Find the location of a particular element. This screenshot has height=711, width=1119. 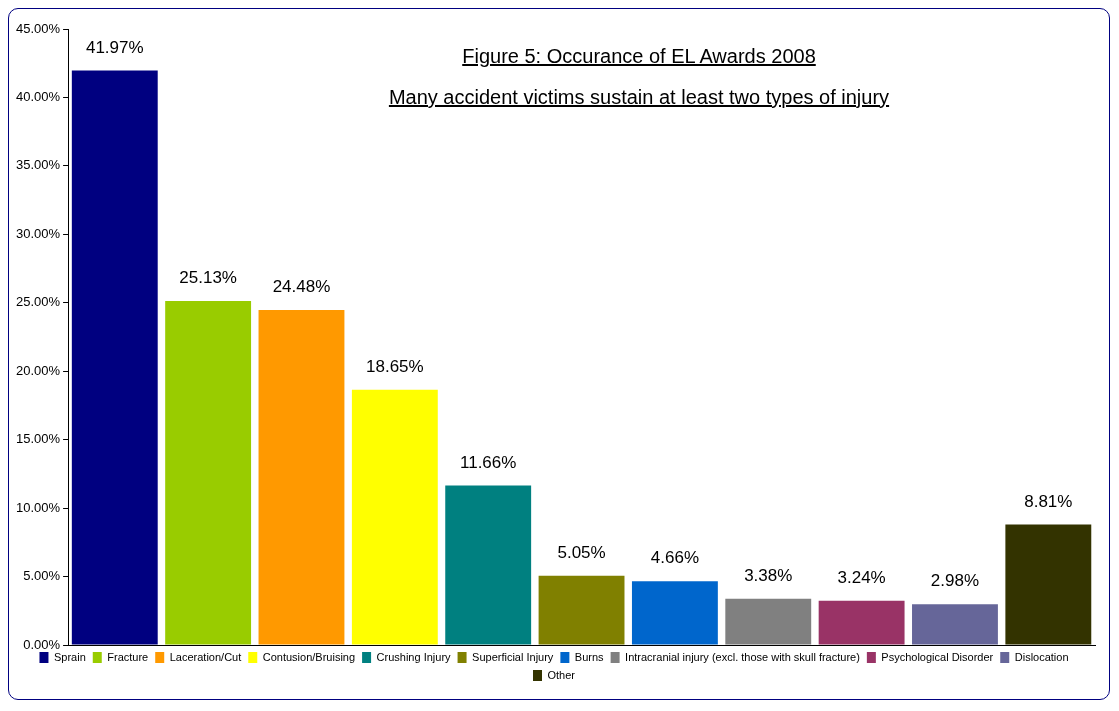

y-tick-label: 20.00% is located at coordinates (38, 370).